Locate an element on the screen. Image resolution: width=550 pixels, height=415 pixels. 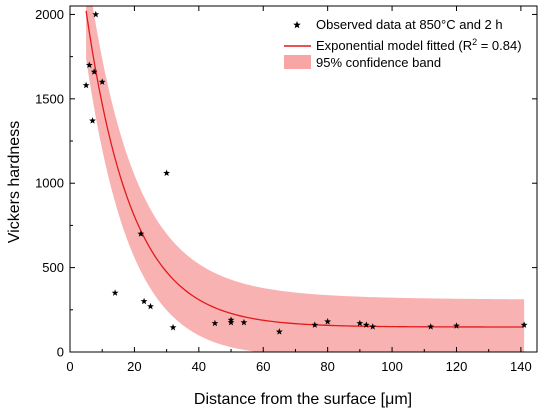
x-axis-title: Distance from the surface [μm] is located at coordinates (303, 399).